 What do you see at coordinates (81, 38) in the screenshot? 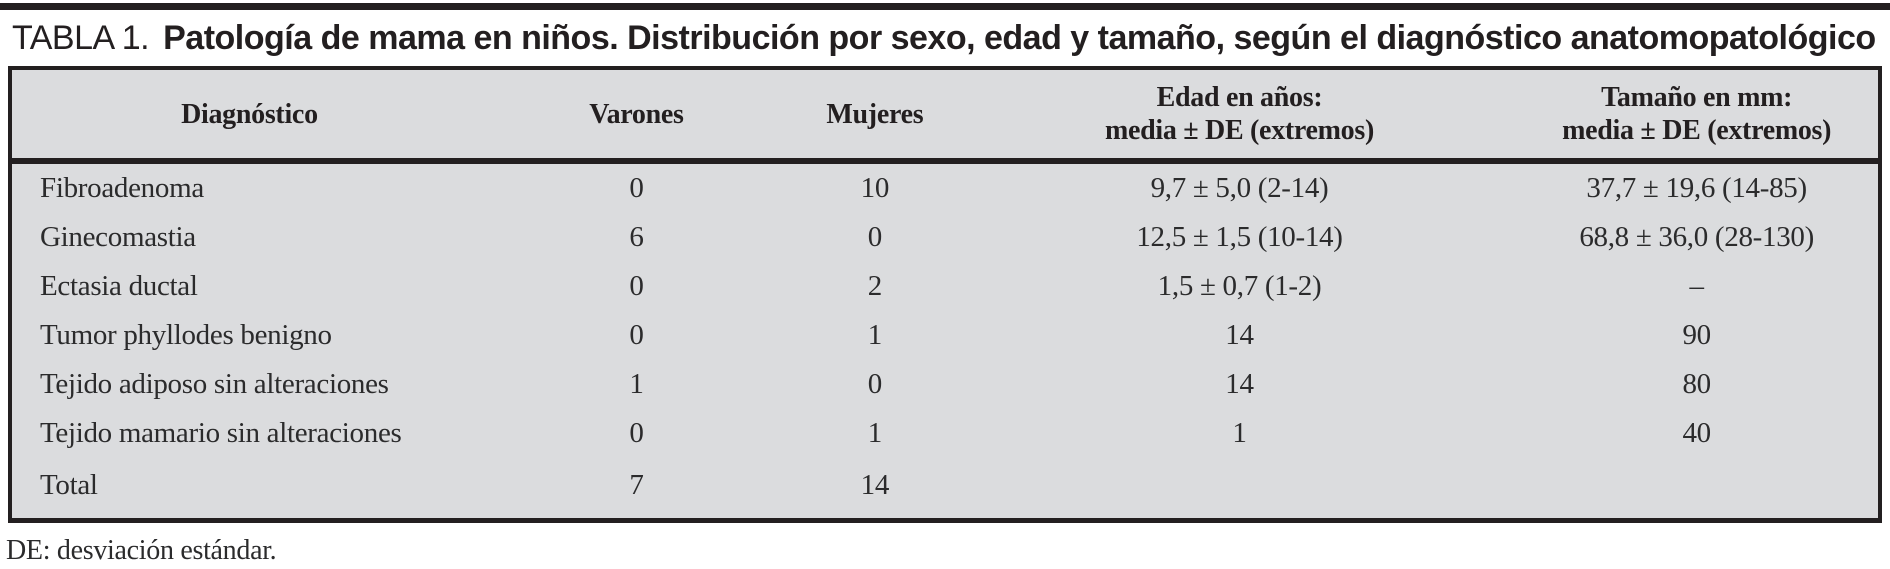
I see `table-number-label: TABLA 1.` at bounding box center [81, 38].